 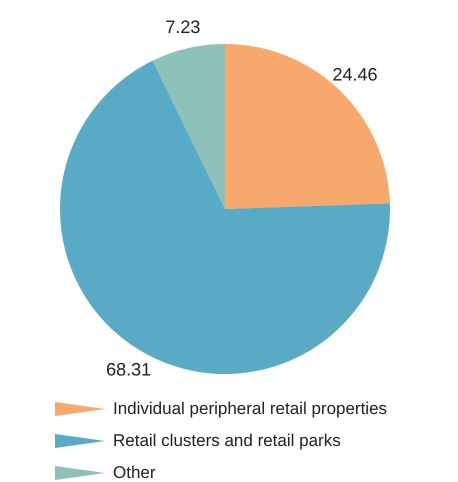 What do you see at coordinates (134, 472) in the screenshot?
I see `legend-label: Other` at bounding box center [134, 472].